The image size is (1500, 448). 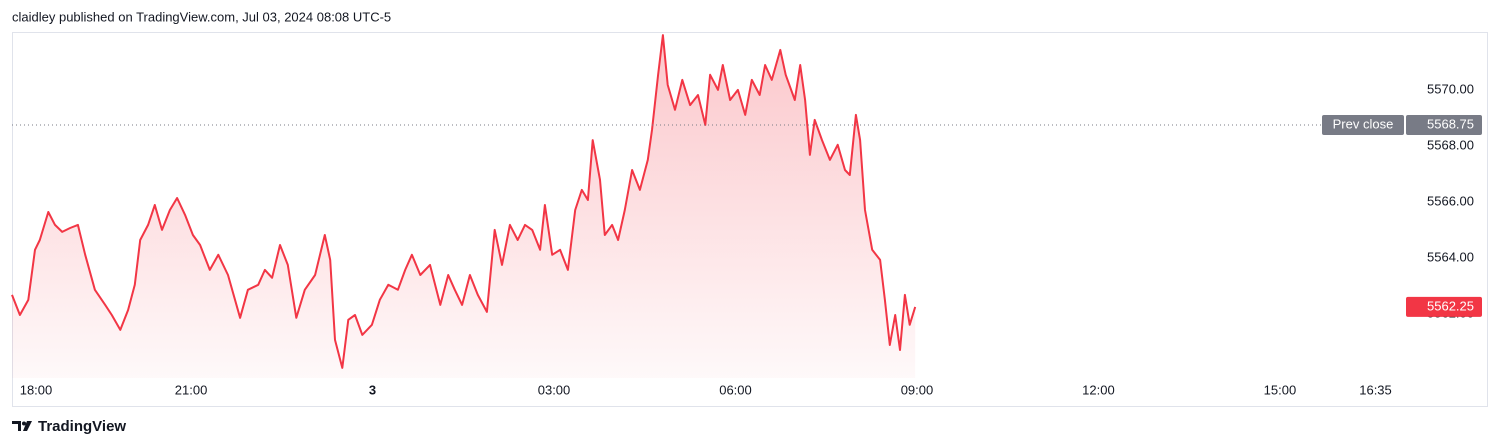 What do you see at coordinates (22, 426) in the screenshot?
I see `logo` at bounding box center [22, 426].